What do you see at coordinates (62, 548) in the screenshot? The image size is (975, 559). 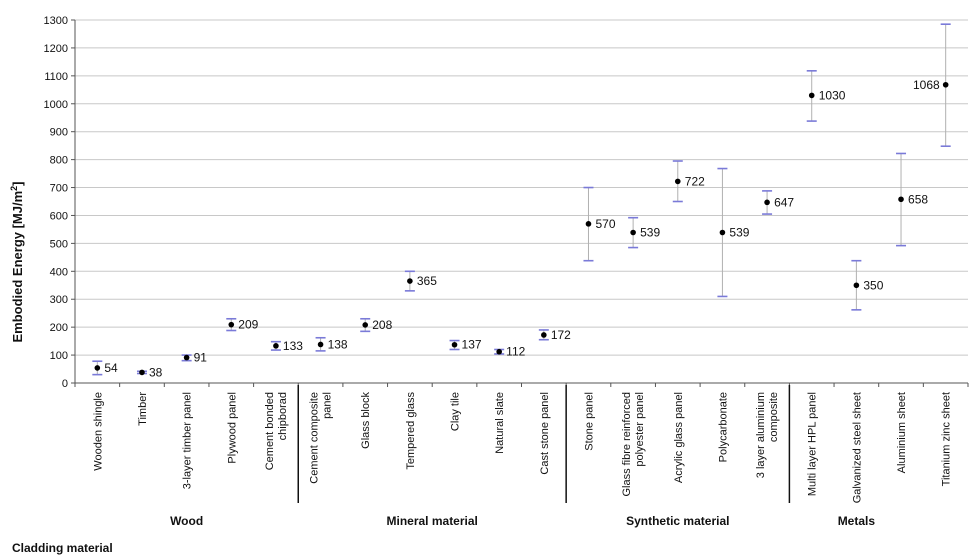 I see `x-axis-title: Cladding material` at bounding box center [62, 548].